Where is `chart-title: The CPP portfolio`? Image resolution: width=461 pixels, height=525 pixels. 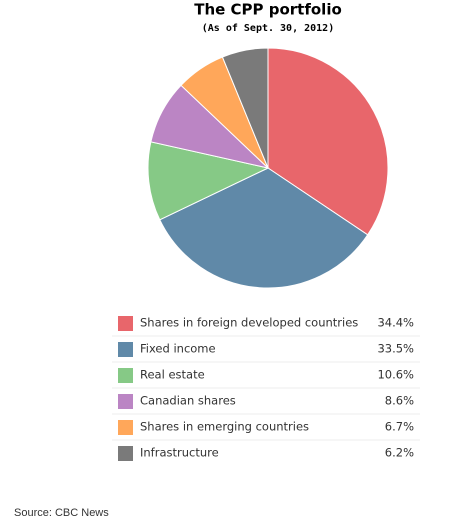 chart-title: The CPP portfolio is located at coordinates (268, 10).